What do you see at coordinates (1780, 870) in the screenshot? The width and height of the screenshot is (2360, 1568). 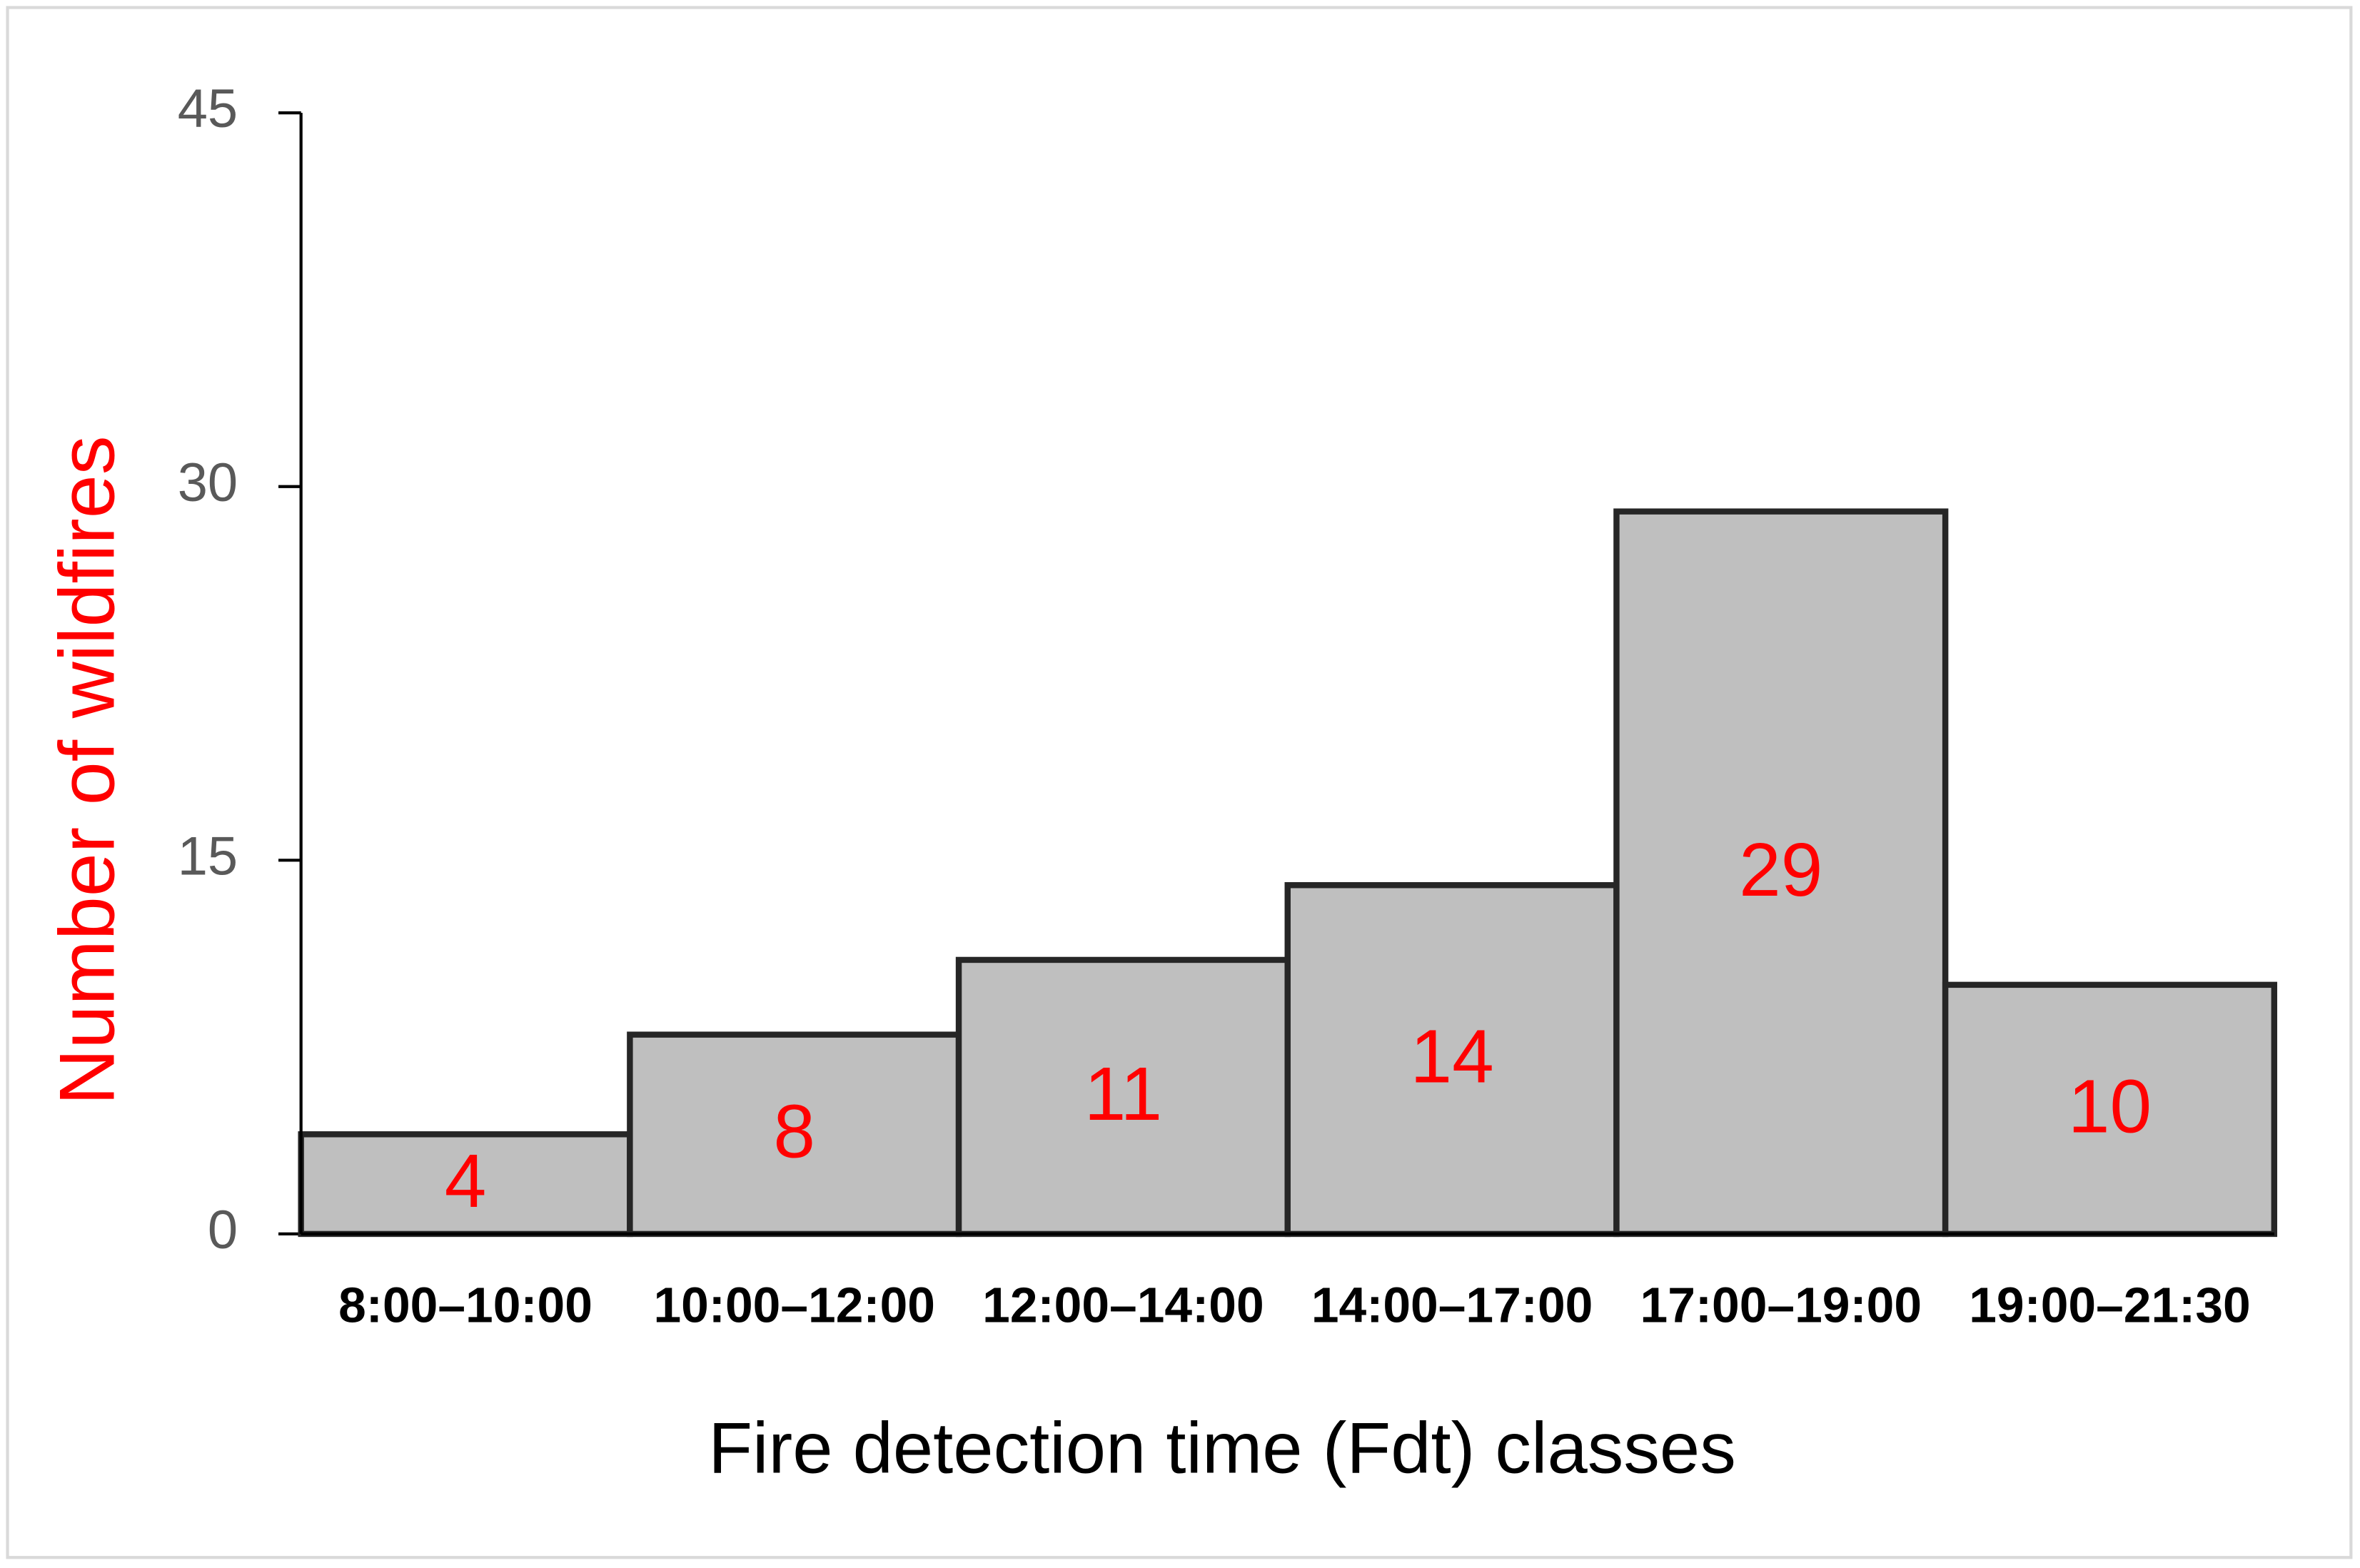 I see `value-label: 29` at bounding box center [1780, 870].